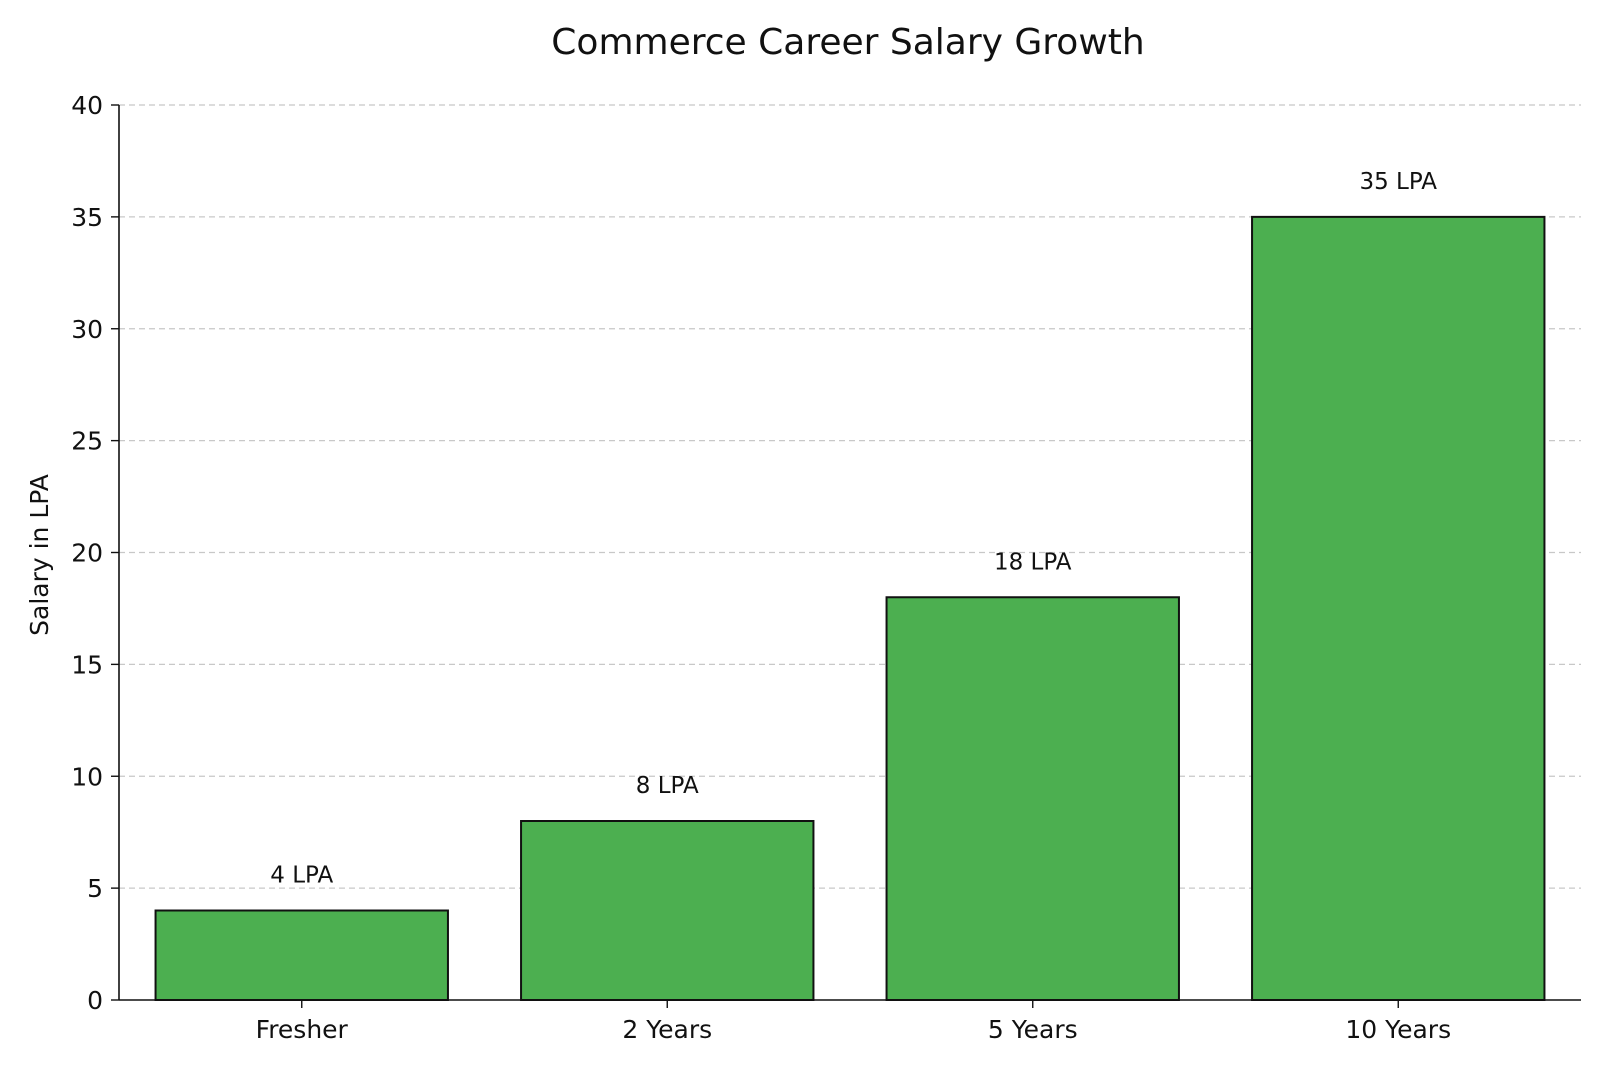  What do you see at coordinates (1033, 562) in the screenshot?
I see `bar-data-label: 18 LPA` at bounding box center [1033, 562].